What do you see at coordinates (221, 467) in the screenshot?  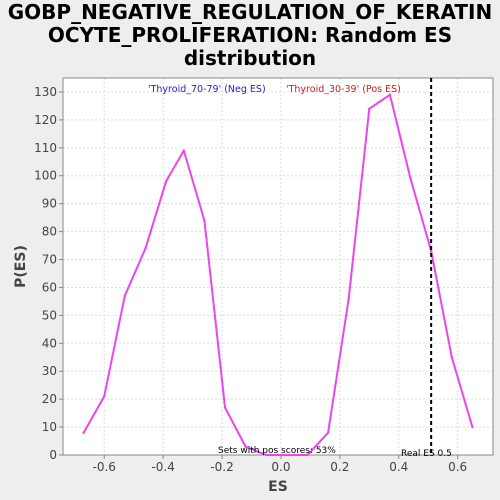 I see `x-tick-label: -0.2` at bounding box center [221, 467].